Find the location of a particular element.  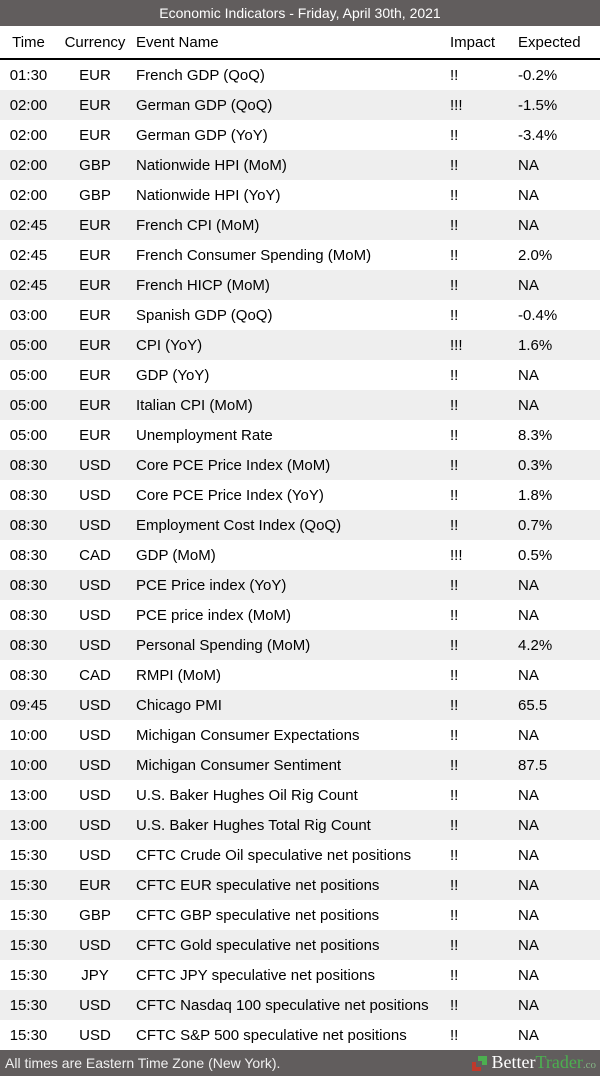

event-expected: 1.6% is located at coordinates (535, 345).